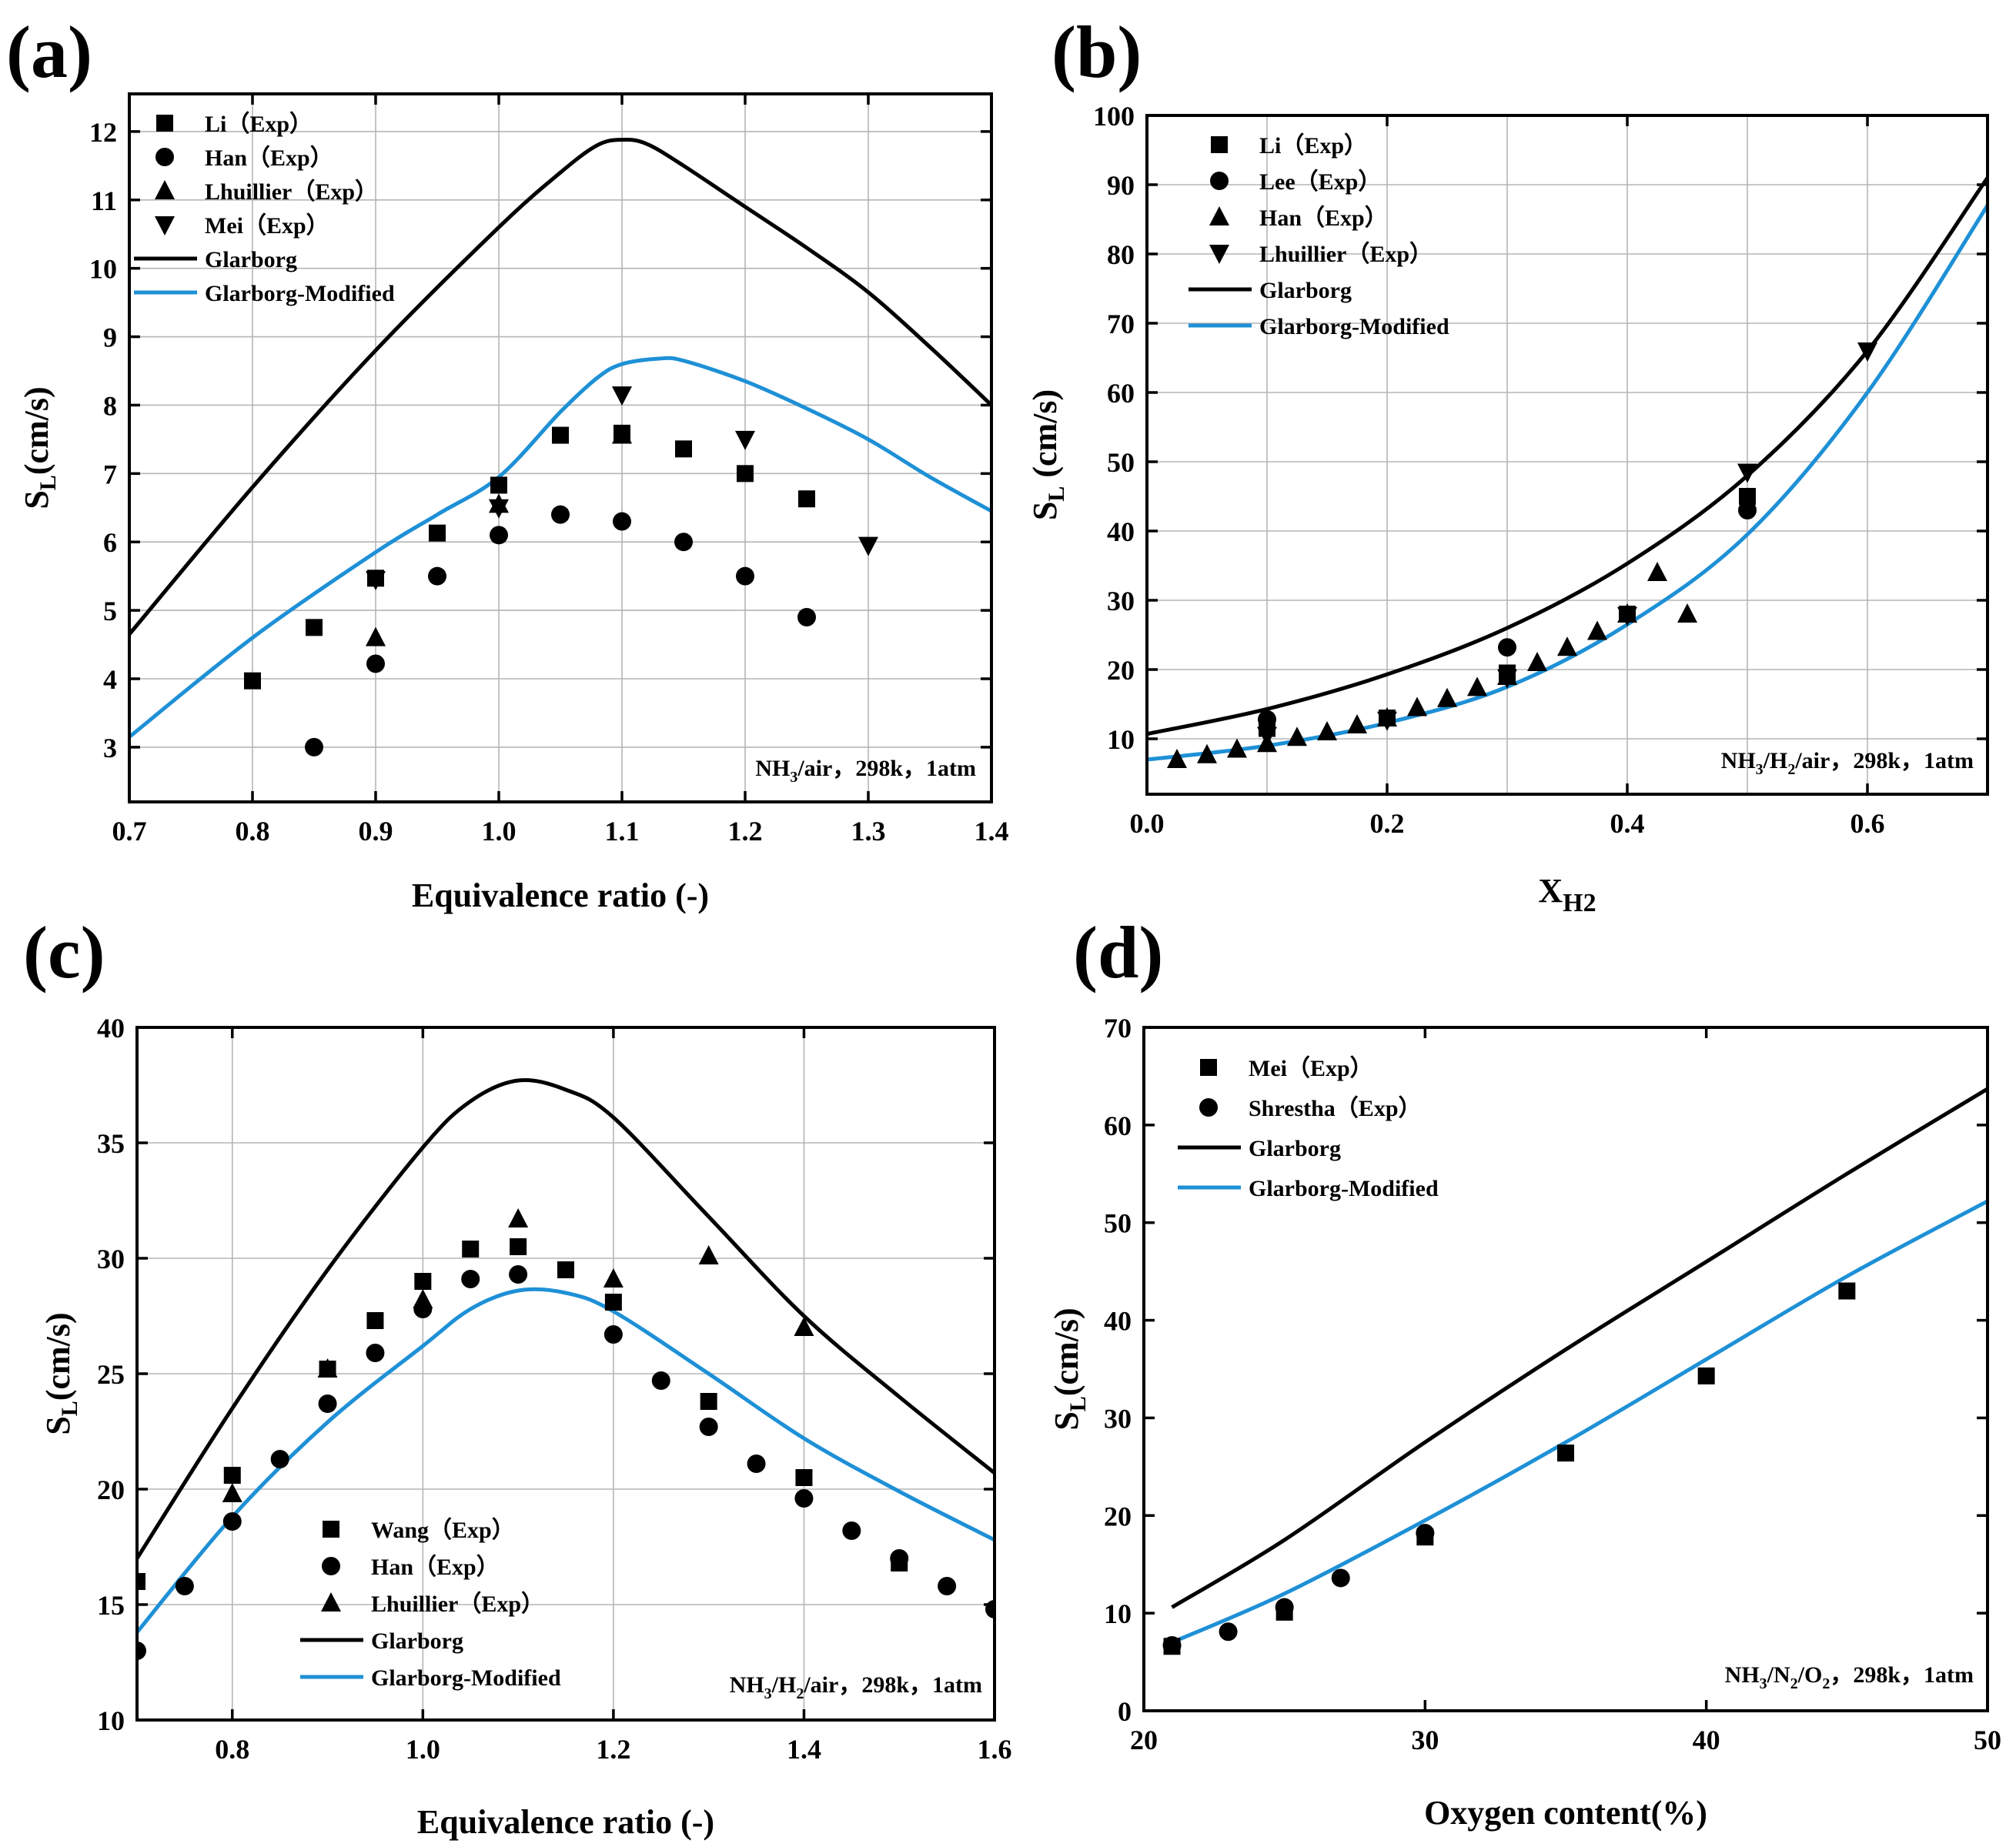  Describe the element at coordinates (1118, 1126) in the screenshot. I see `y-tick-label: 60` at that location.